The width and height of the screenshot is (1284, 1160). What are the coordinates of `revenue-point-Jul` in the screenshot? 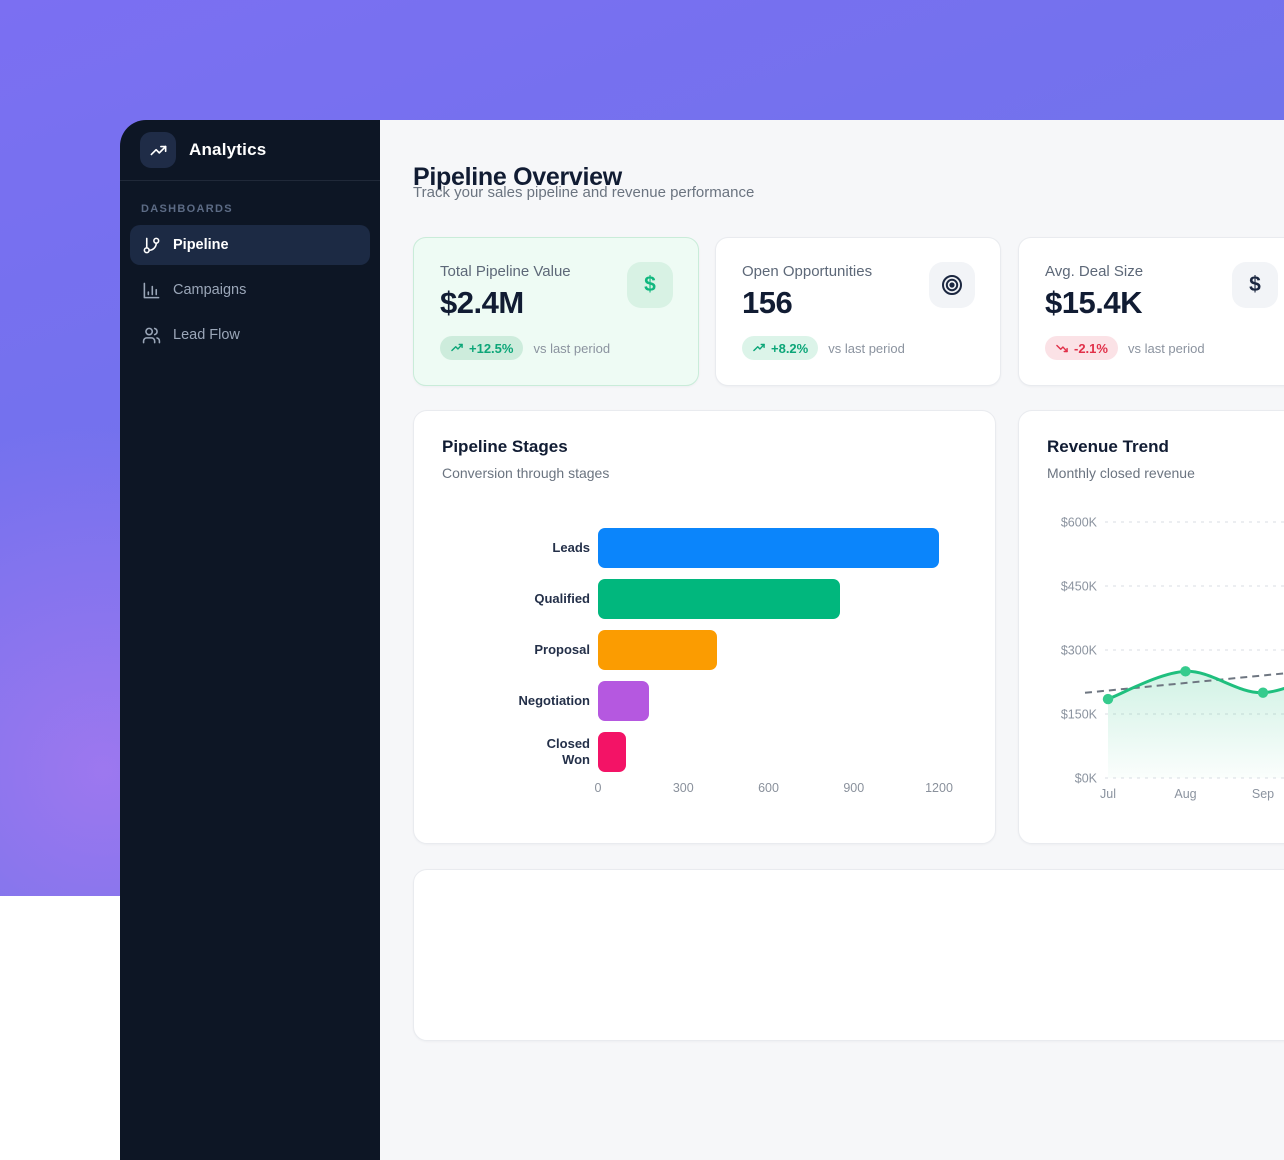 It's located at (1108, 699).